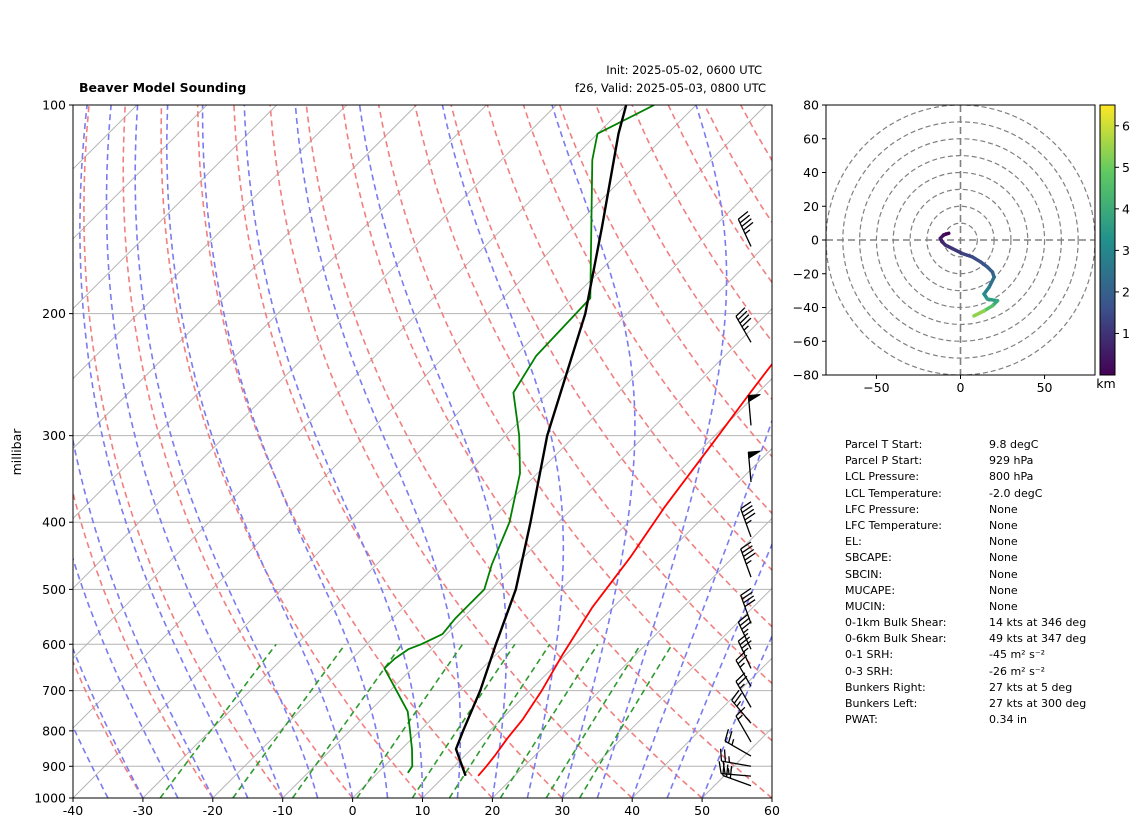 Image resolution: width=1142 pixels, height=832 pixels. What do you see at coordinates (213, 810) in the screenshot?
I see `x-tick-label: -20` at bounding box center [213, 810].